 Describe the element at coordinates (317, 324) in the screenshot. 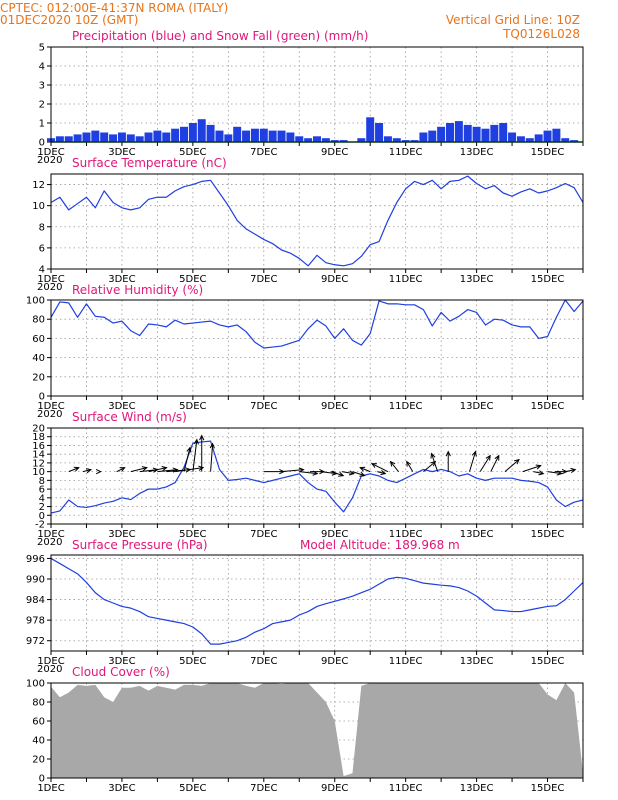

I see `rh-series-line` at that location.